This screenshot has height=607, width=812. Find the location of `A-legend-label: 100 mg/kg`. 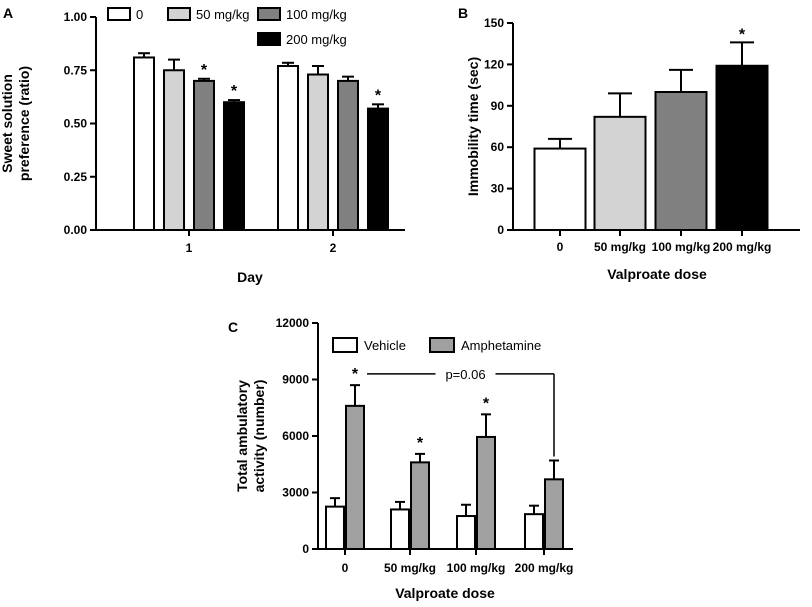

A-legend-label: 100 mg/kg is located at coordinates (316, 14).